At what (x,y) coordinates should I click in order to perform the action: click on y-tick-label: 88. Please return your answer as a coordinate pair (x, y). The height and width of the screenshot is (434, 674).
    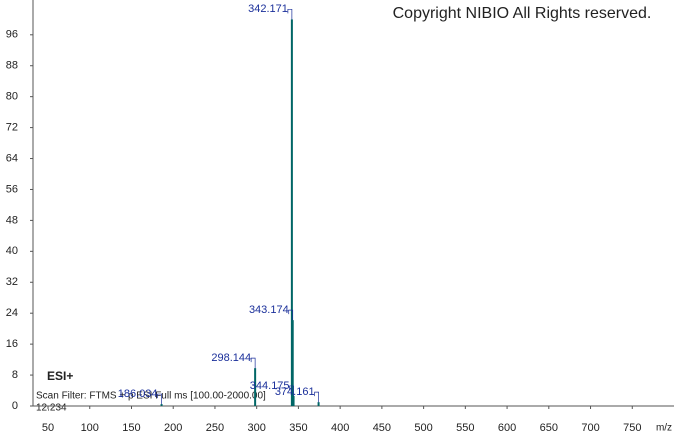
    Looking at the image, I should click on (12, 66).